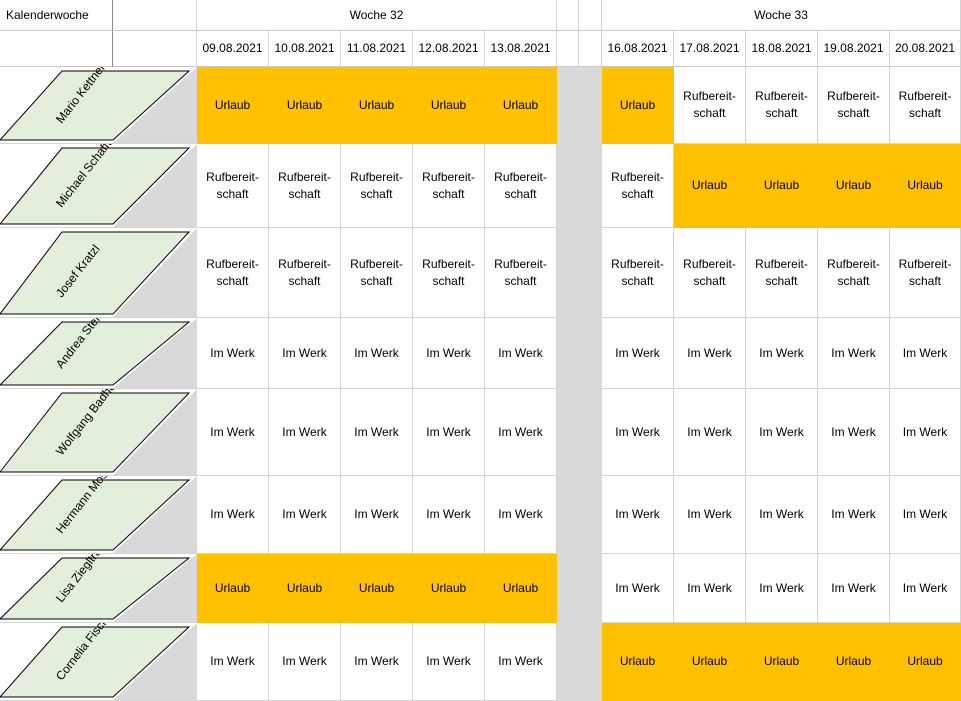 Image resolution: width=961 pixels, height=701 pixels. What do you see at coordinates (56, 15) in the screenshot?
I see `corner-header-cell: Kalenderwoche` at bounding box center [56, 15].